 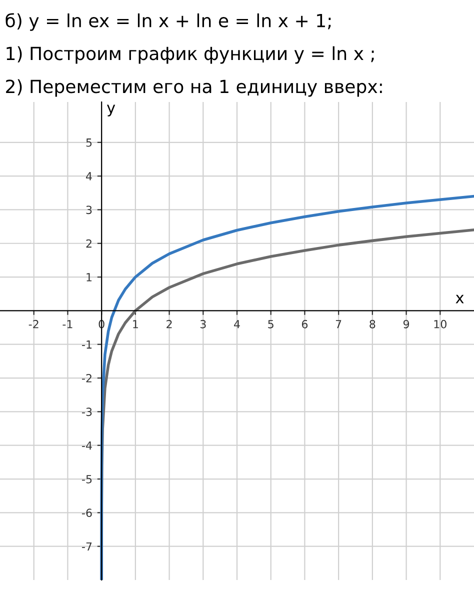 What do you see at coordinates (373, 324) in the screenshot?
I see `x-tick-label: 8` at bounding box center [373, 324].